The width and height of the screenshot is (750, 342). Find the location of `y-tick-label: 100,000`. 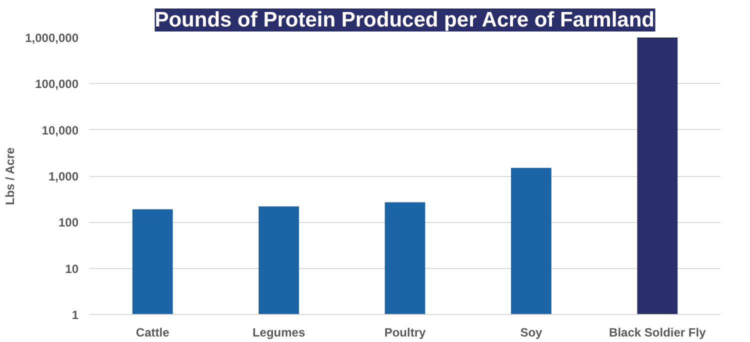

y-tick-label: 100,000 is located at coordinates (57, 84).